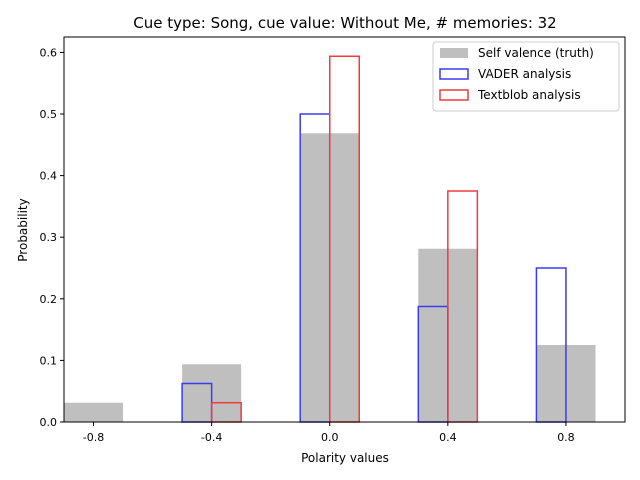 This screenshot has width=640, height=480. Describe the element at coordinates (448, 437) in the screenshot. I see `x-tick-label: 0.4` at that location.